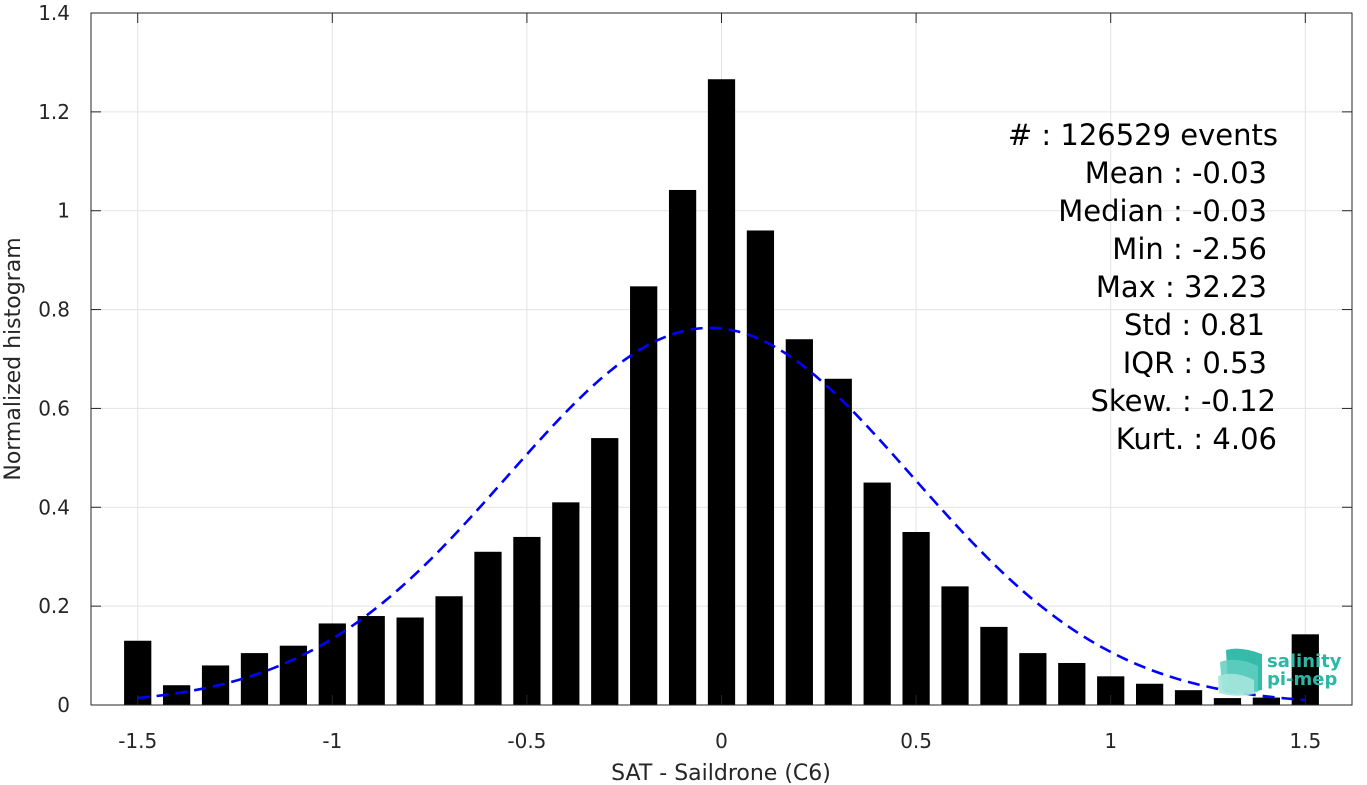 This screenshot has height=785, width=1367. I want to click on salinity-pi-mep-logo: salinity pi-mep, so click(1280, 672).